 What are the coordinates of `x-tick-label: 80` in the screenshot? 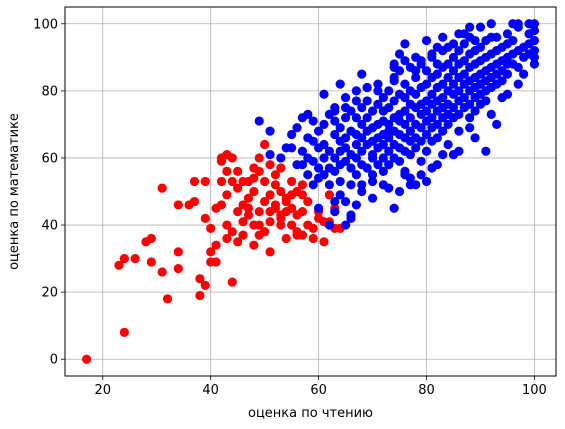 It's located at (426, 390).